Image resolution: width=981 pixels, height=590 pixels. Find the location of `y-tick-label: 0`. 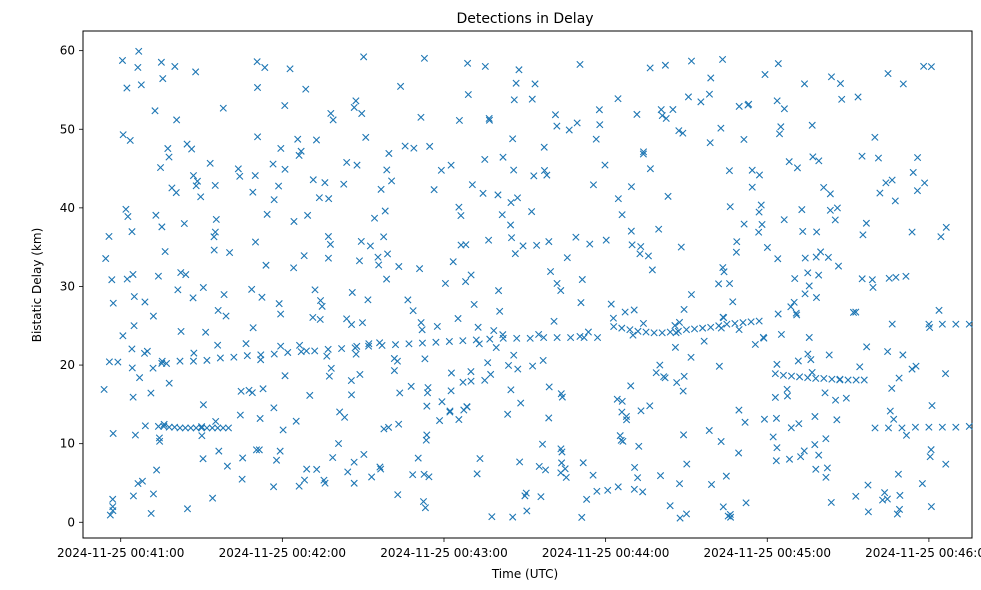

y-tick-label: 0 is located at coordinates (71, 522).